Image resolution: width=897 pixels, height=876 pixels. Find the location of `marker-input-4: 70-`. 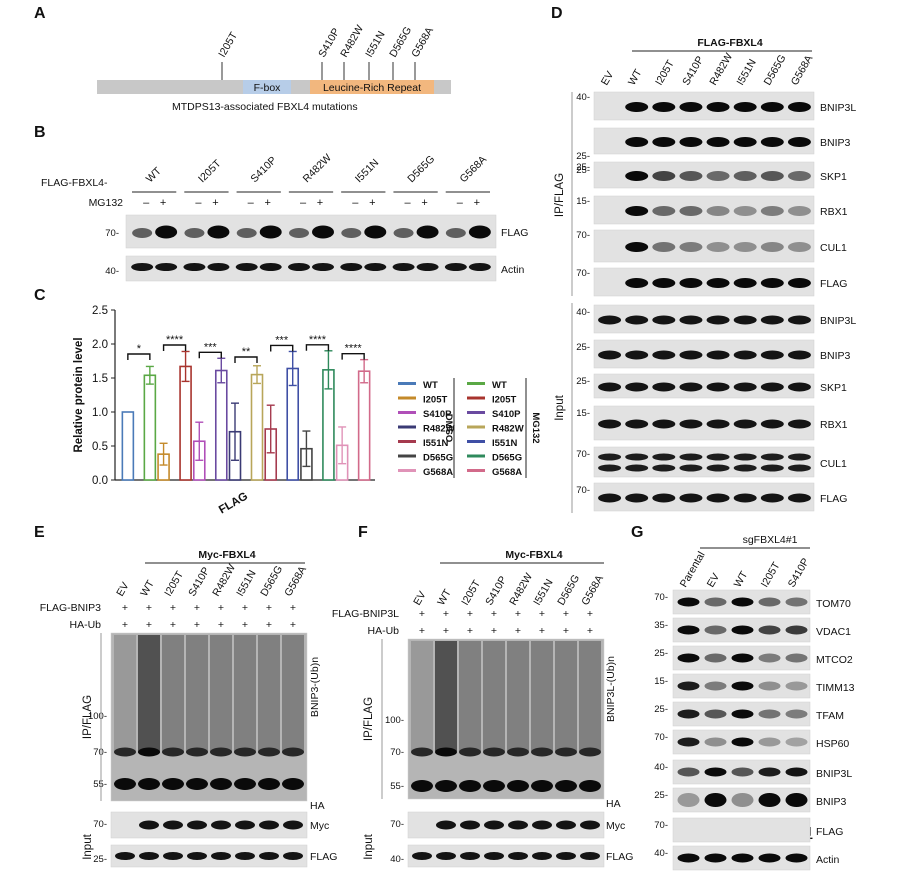

marker-input-4: 70- is located at coordinates (583, 454).